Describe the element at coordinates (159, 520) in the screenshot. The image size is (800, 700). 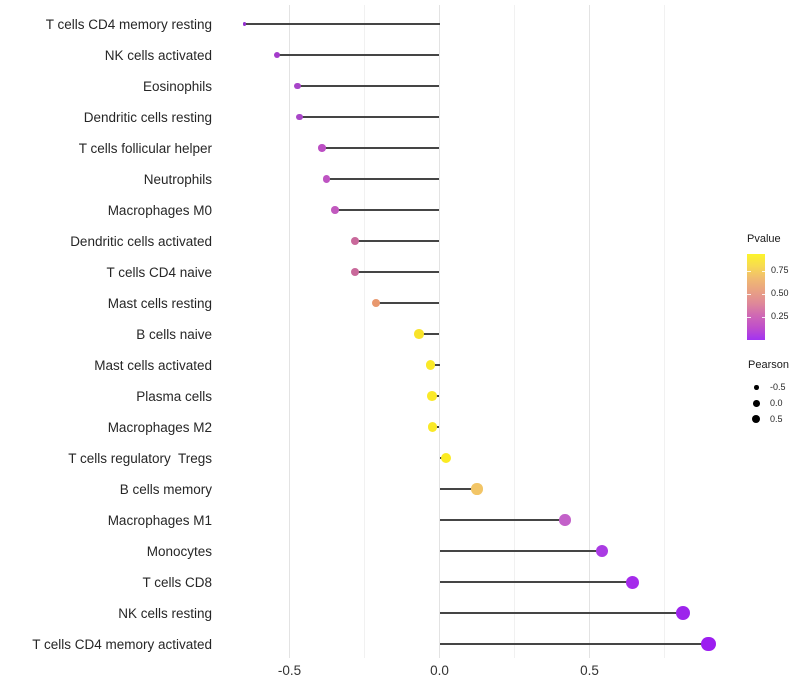
I see `y-axis-label: Macrophages M1` at that location.